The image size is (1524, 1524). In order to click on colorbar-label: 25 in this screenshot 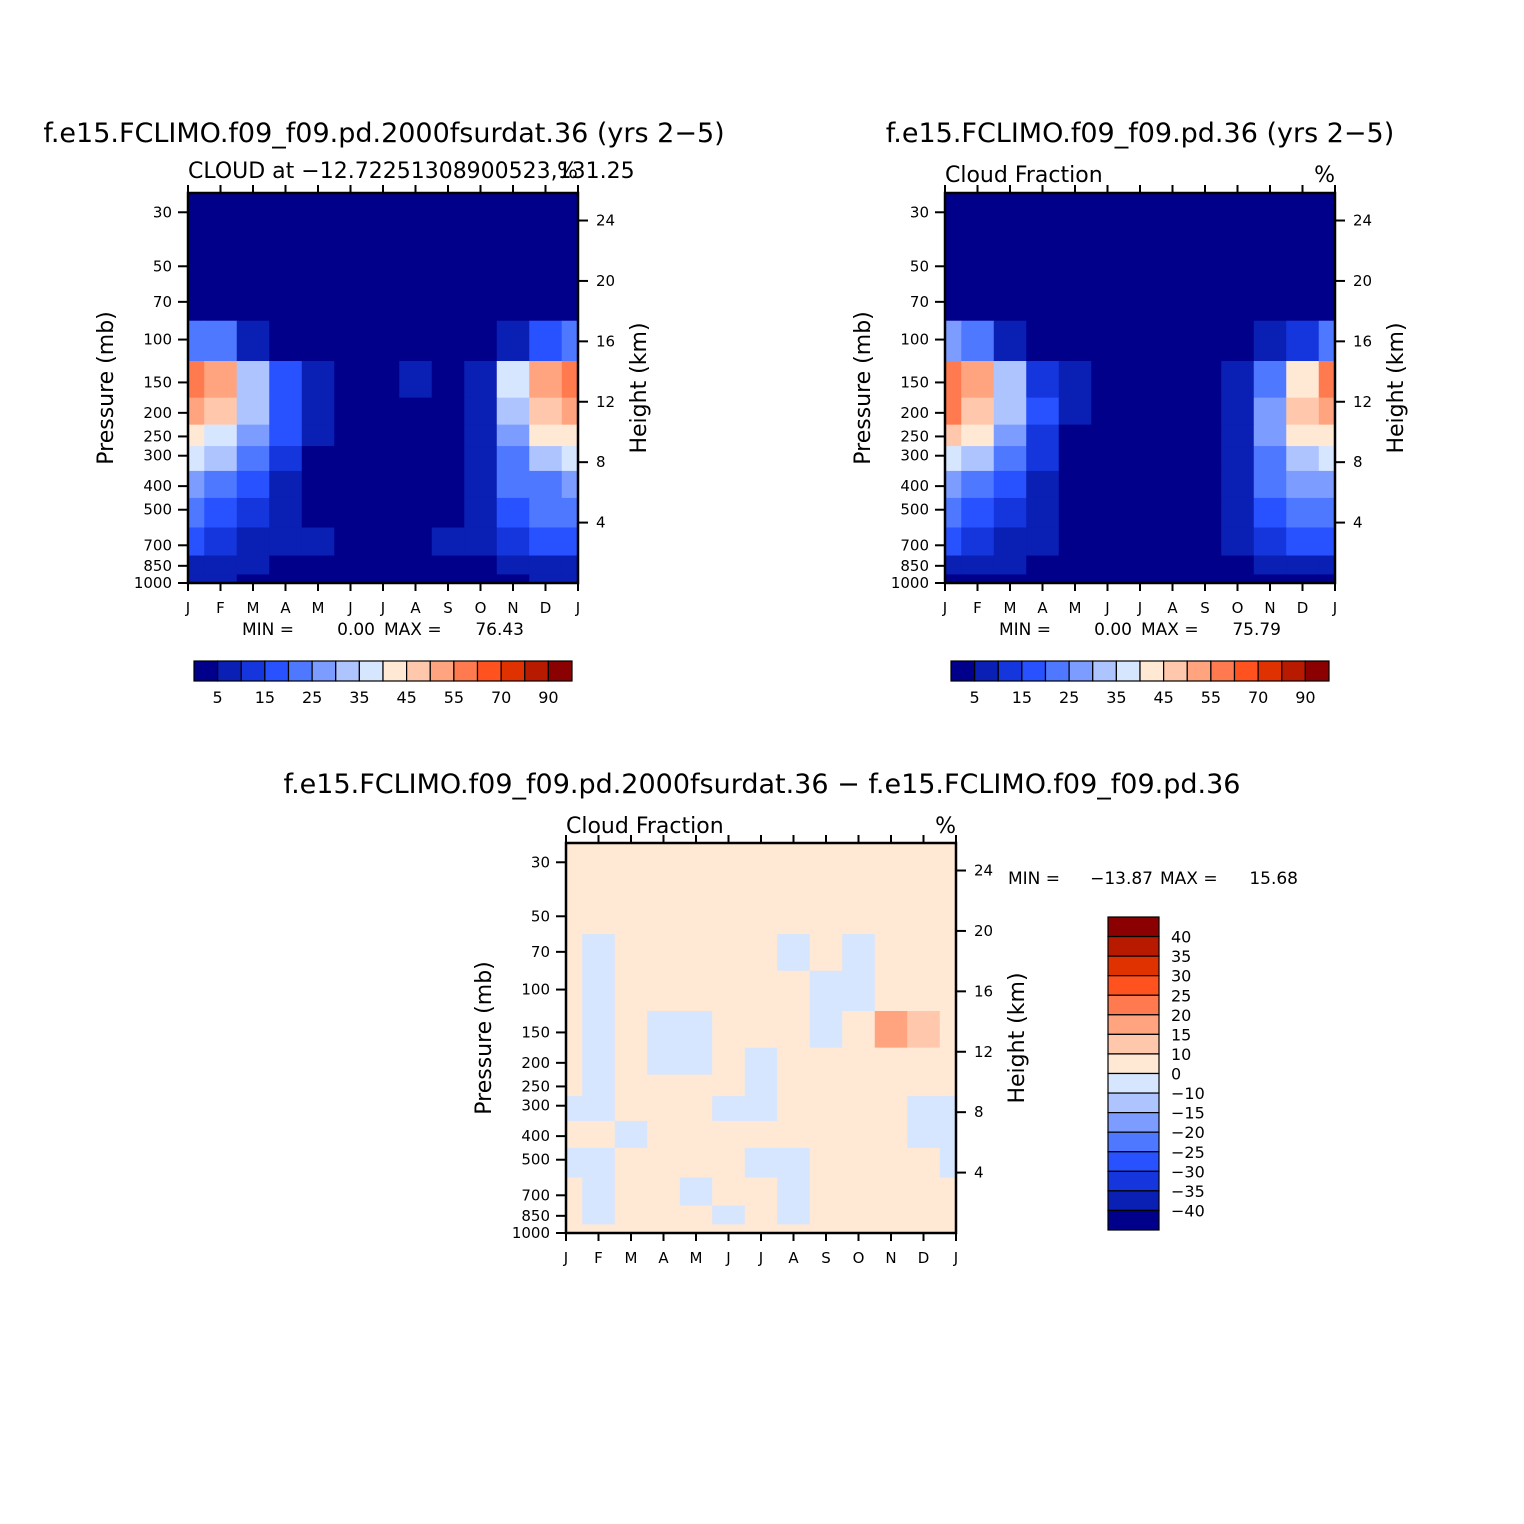, I will do `click(312, 697)`.